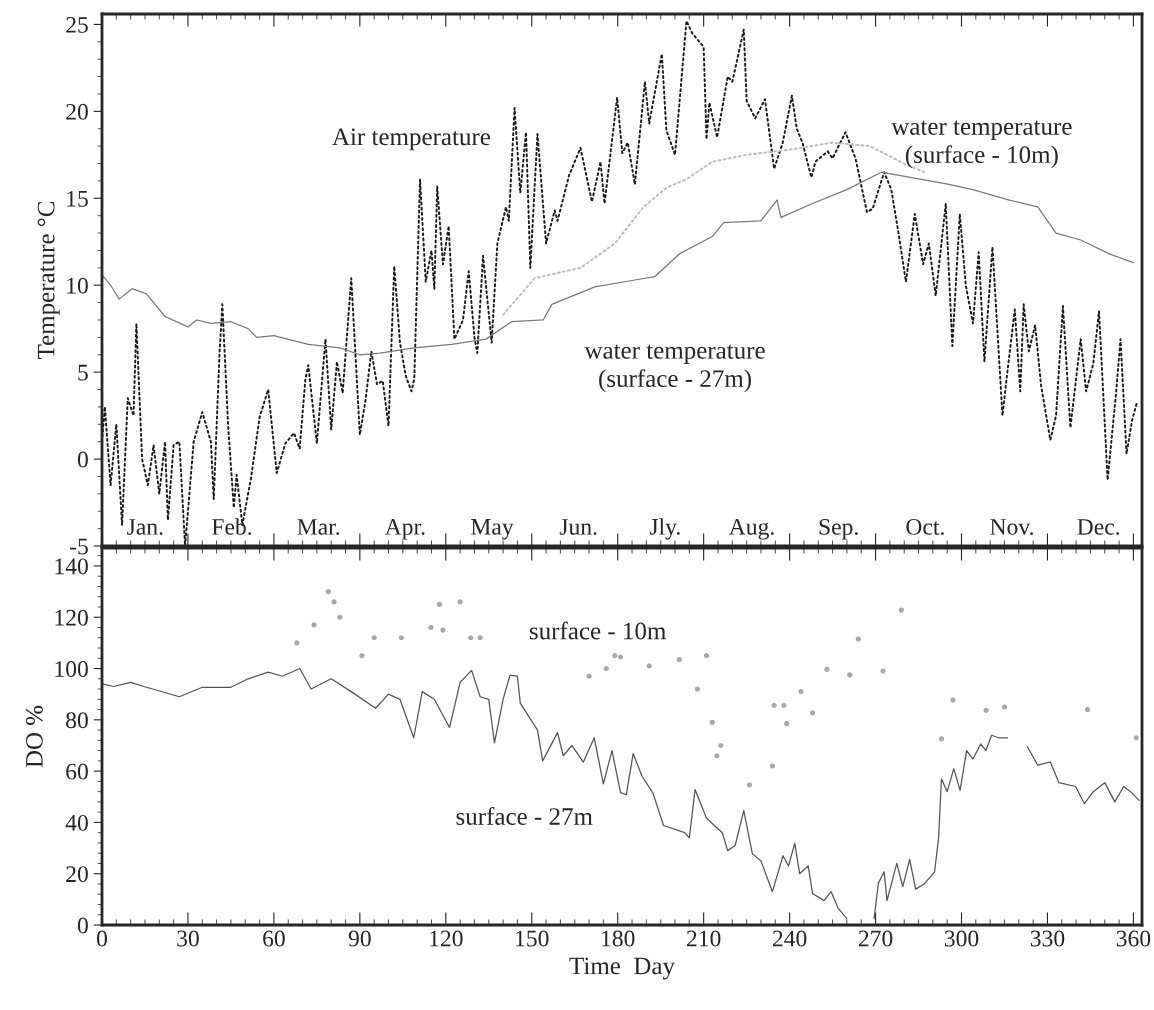 This screenshot has width=1154, height=1010. I want to click on y-tick-label: 40, so click(76, 822).